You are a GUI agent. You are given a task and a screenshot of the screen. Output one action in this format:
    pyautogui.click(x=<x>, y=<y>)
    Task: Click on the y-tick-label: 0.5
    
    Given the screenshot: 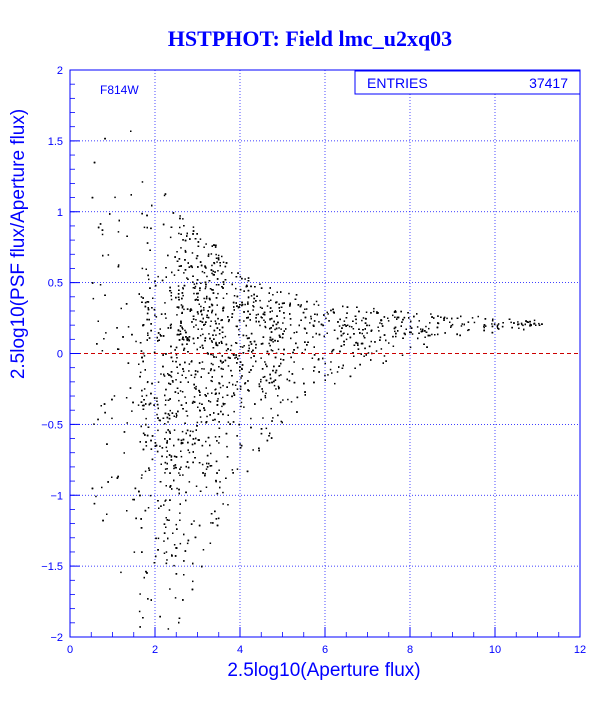 What is the action you would take?
    pyautogui.click(x=55, y=284)
    